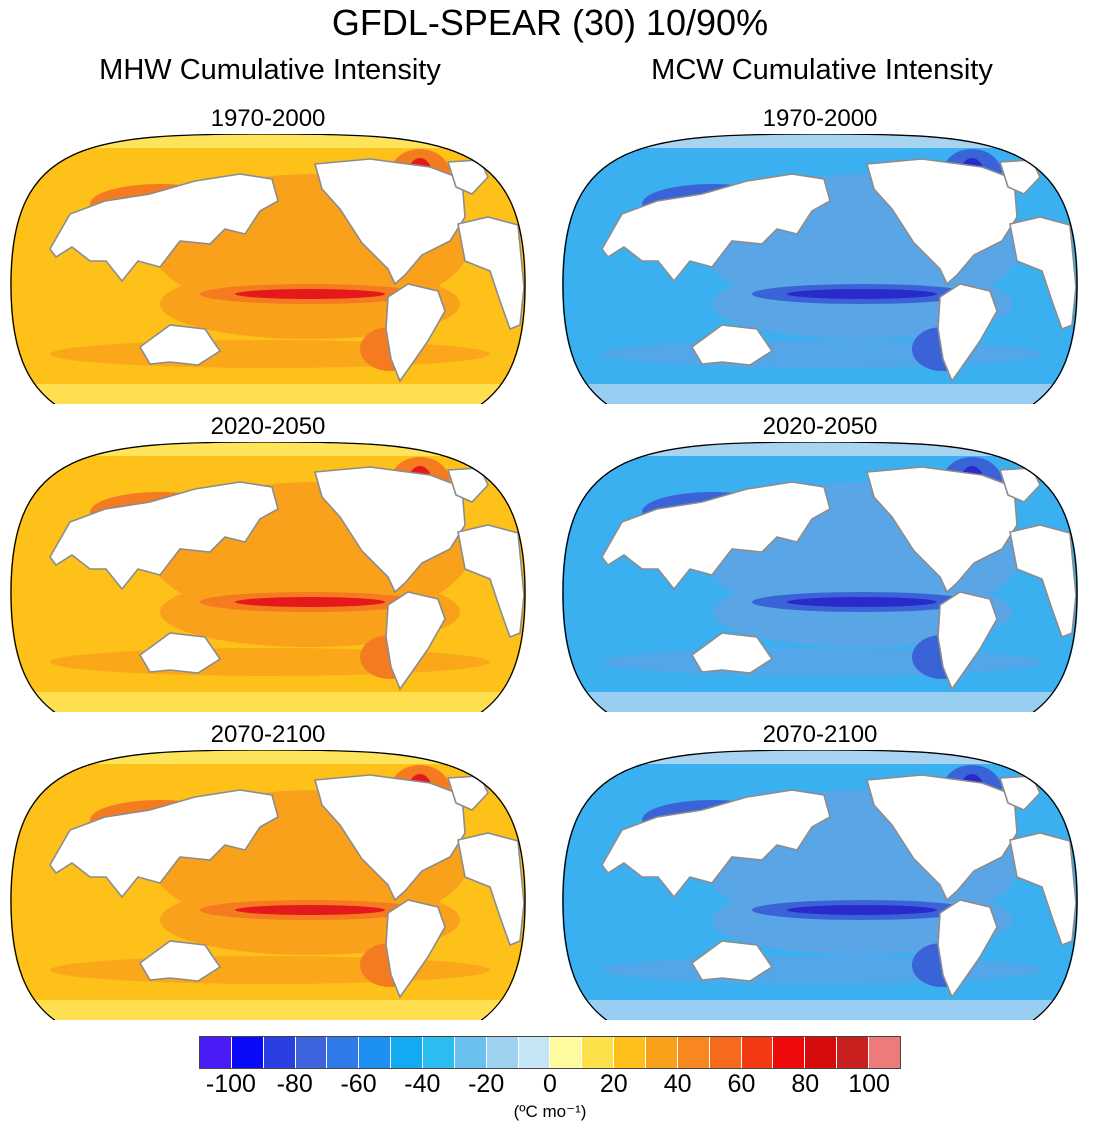 The image size is (1100, 1139). What do you see at coordinates (805, 1084) in the screenshot?
I see `colorbar-tick-label: 80` at bounding box center [805, 1084].